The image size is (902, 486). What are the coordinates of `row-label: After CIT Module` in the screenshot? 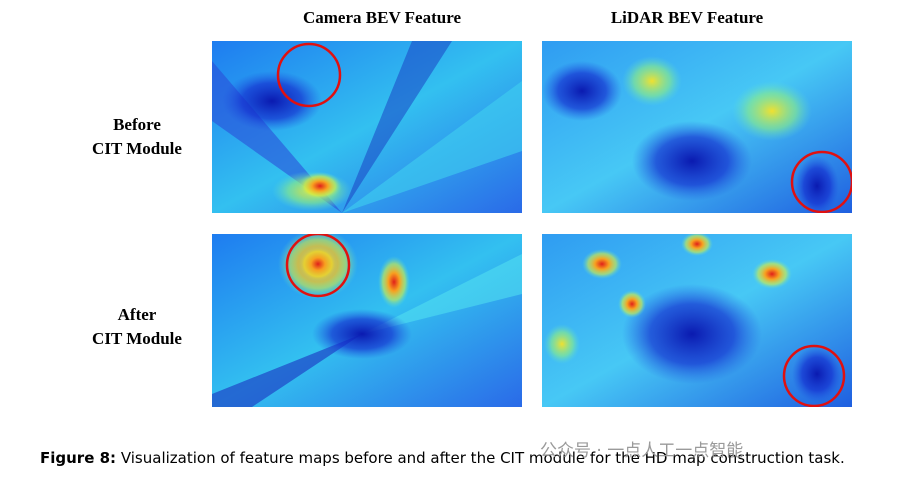 It's located at (137, 327).